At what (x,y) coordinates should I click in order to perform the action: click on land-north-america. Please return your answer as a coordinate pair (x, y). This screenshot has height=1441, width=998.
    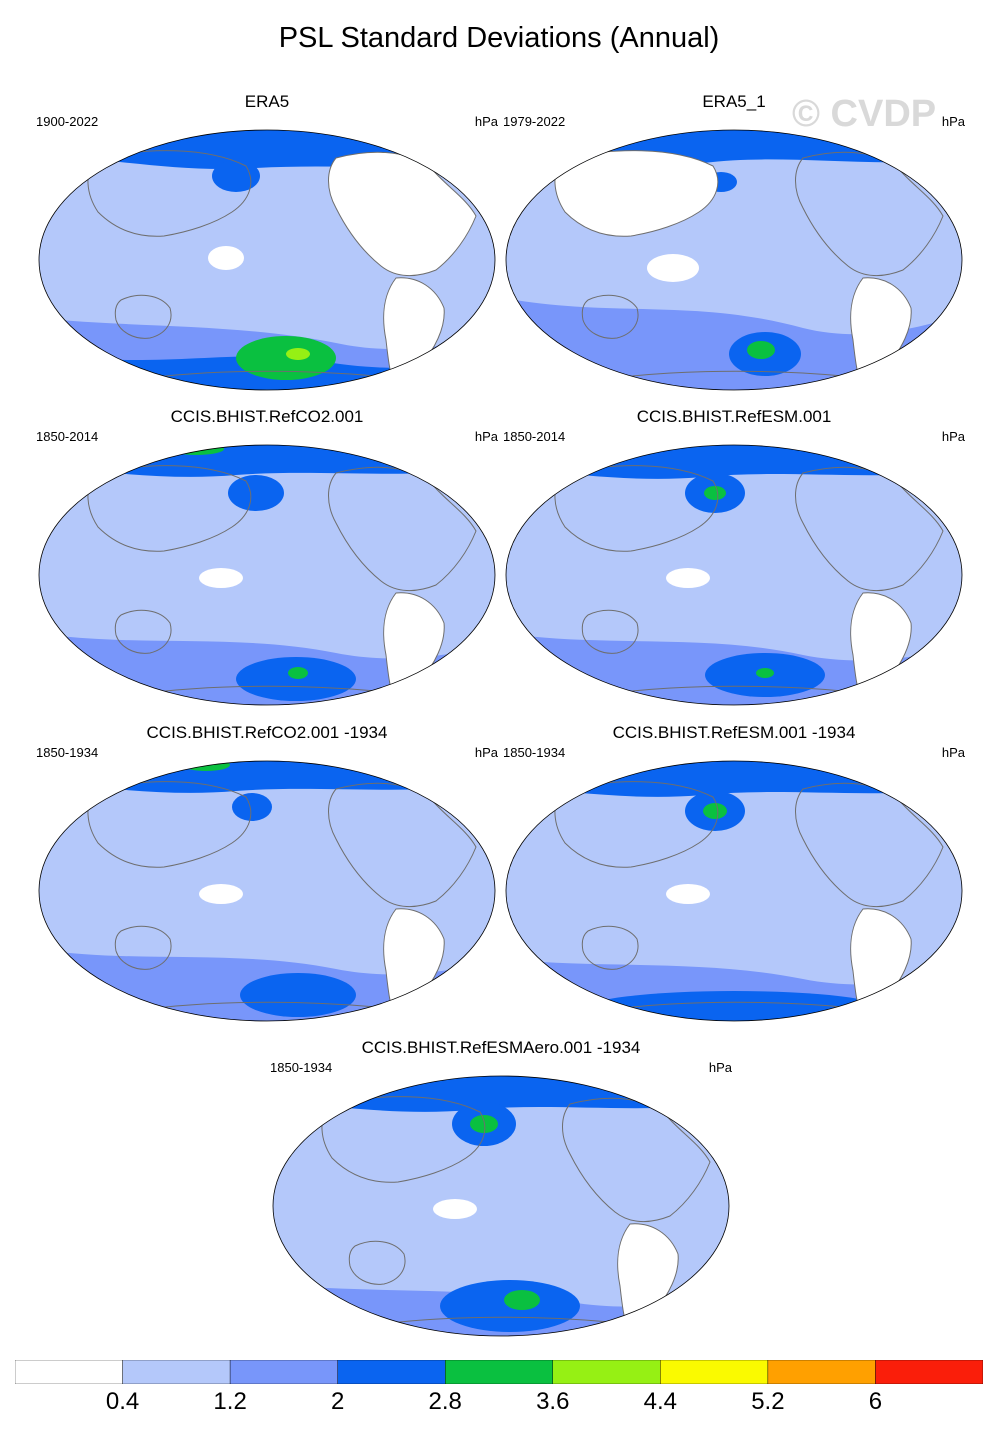
    Looking at the image, I should click on (402, 214).